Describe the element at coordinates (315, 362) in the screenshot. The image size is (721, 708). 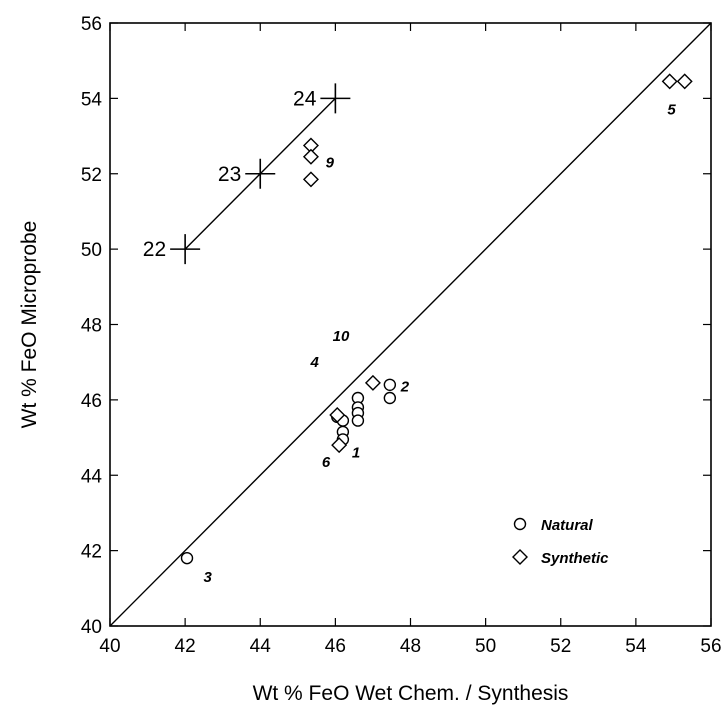
I see `point-annotation: 4` at that location.